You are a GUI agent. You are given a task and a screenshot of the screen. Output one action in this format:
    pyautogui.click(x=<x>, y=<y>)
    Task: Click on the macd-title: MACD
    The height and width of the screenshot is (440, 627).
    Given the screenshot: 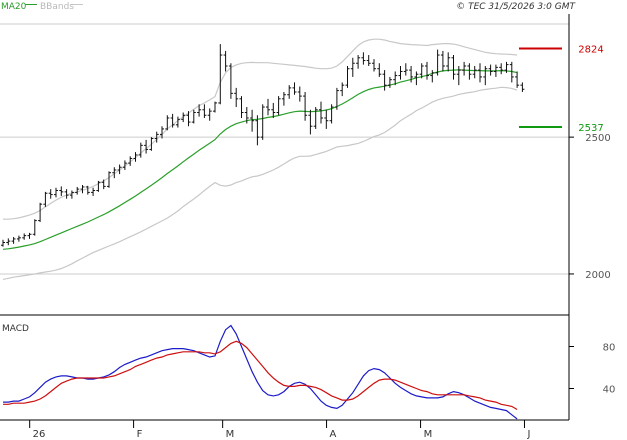 What is the action you would take?
    pyautogui.click(x=15, y=329)
    